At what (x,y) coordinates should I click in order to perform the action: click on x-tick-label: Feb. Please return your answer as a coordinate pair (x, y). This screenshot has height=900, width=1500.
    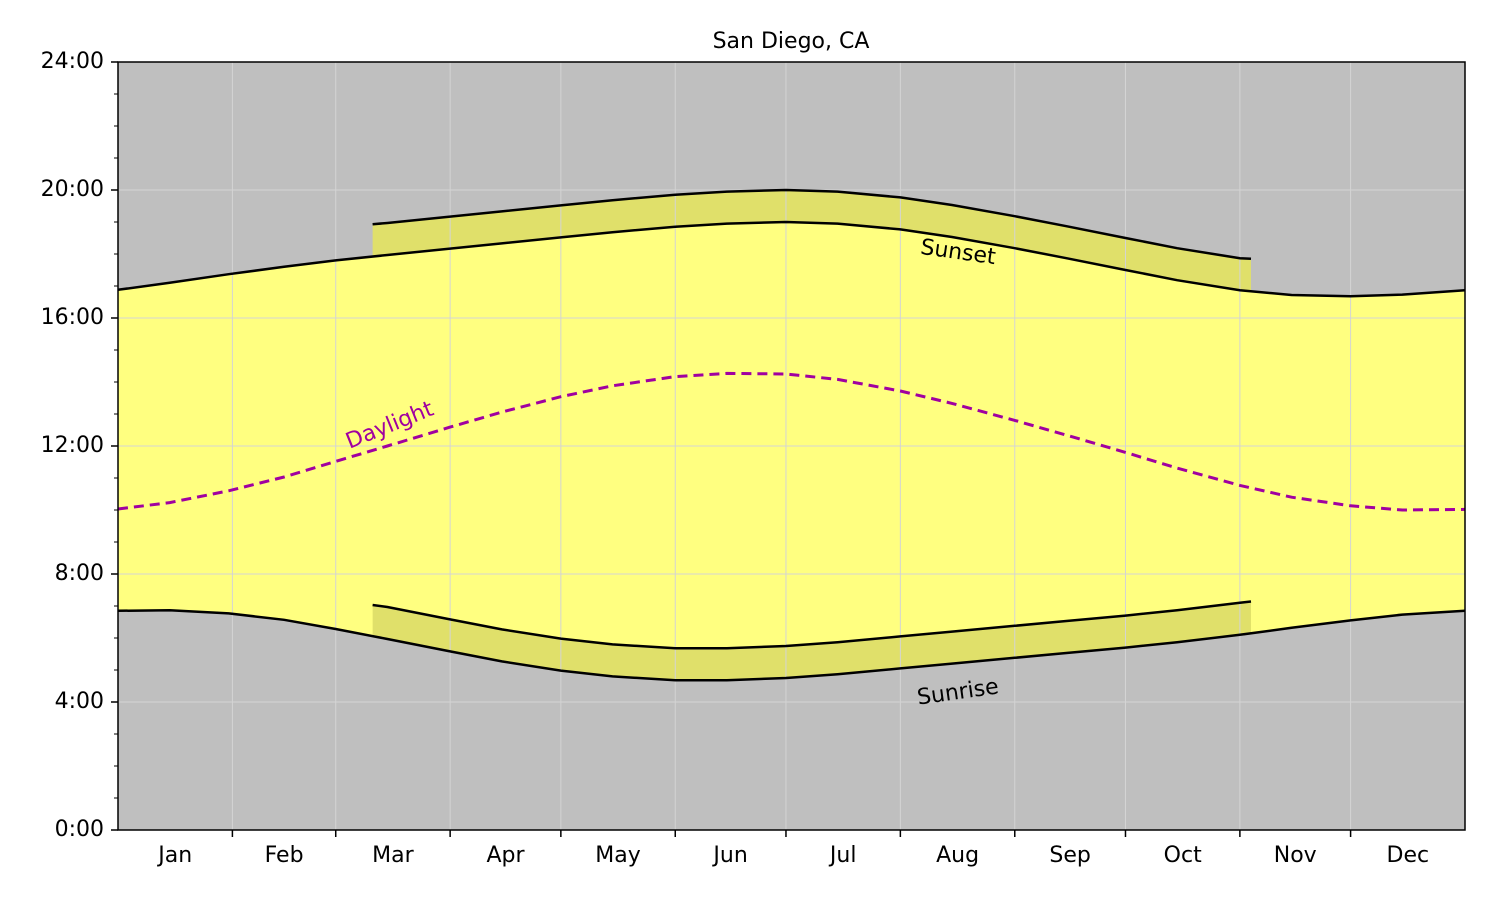
    Looking at the image, I should click on (284, 855).